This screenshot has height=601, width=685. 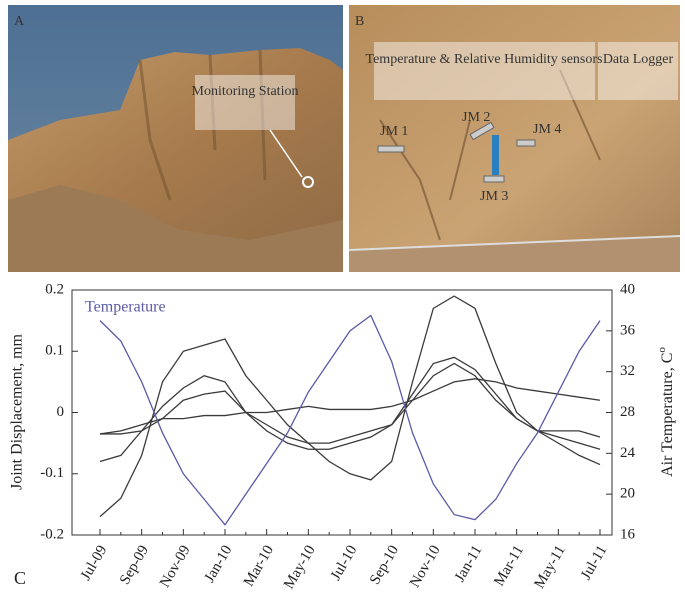 I want to click on x-tick-label: Jan-11, so click(x=469, y=564).